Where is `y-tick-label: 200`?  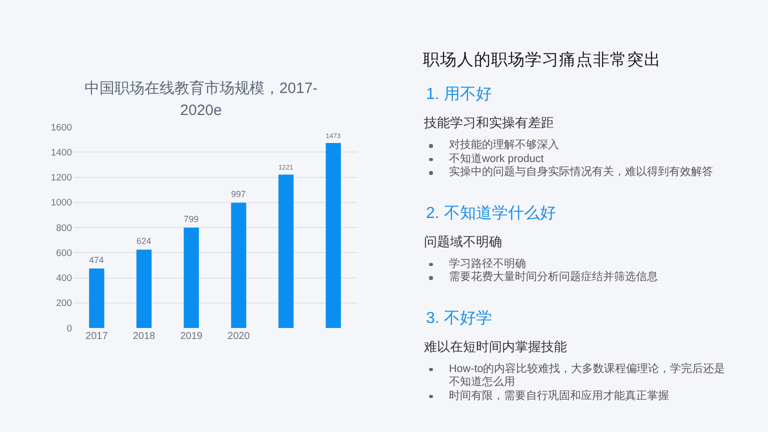
y-tick-label: 200 is located at coordinates (64, 304).